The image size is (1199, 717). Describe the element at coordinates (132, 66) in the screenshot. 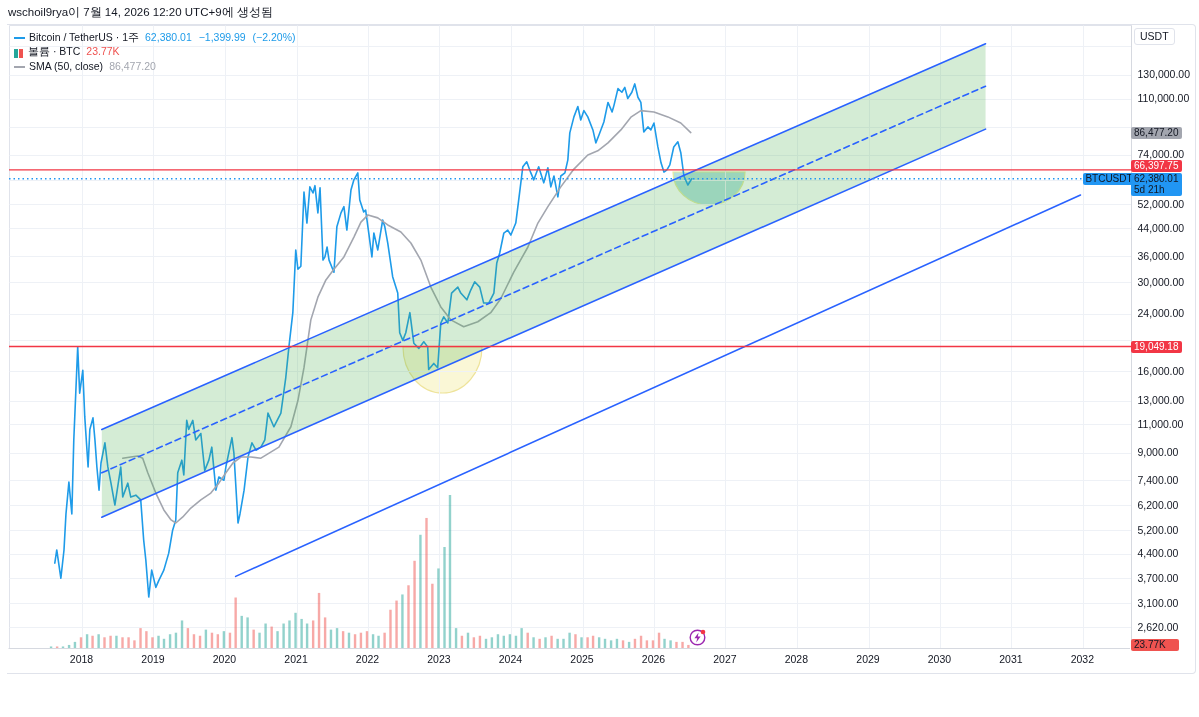

I see `annotation: 86,477.20` at that location.